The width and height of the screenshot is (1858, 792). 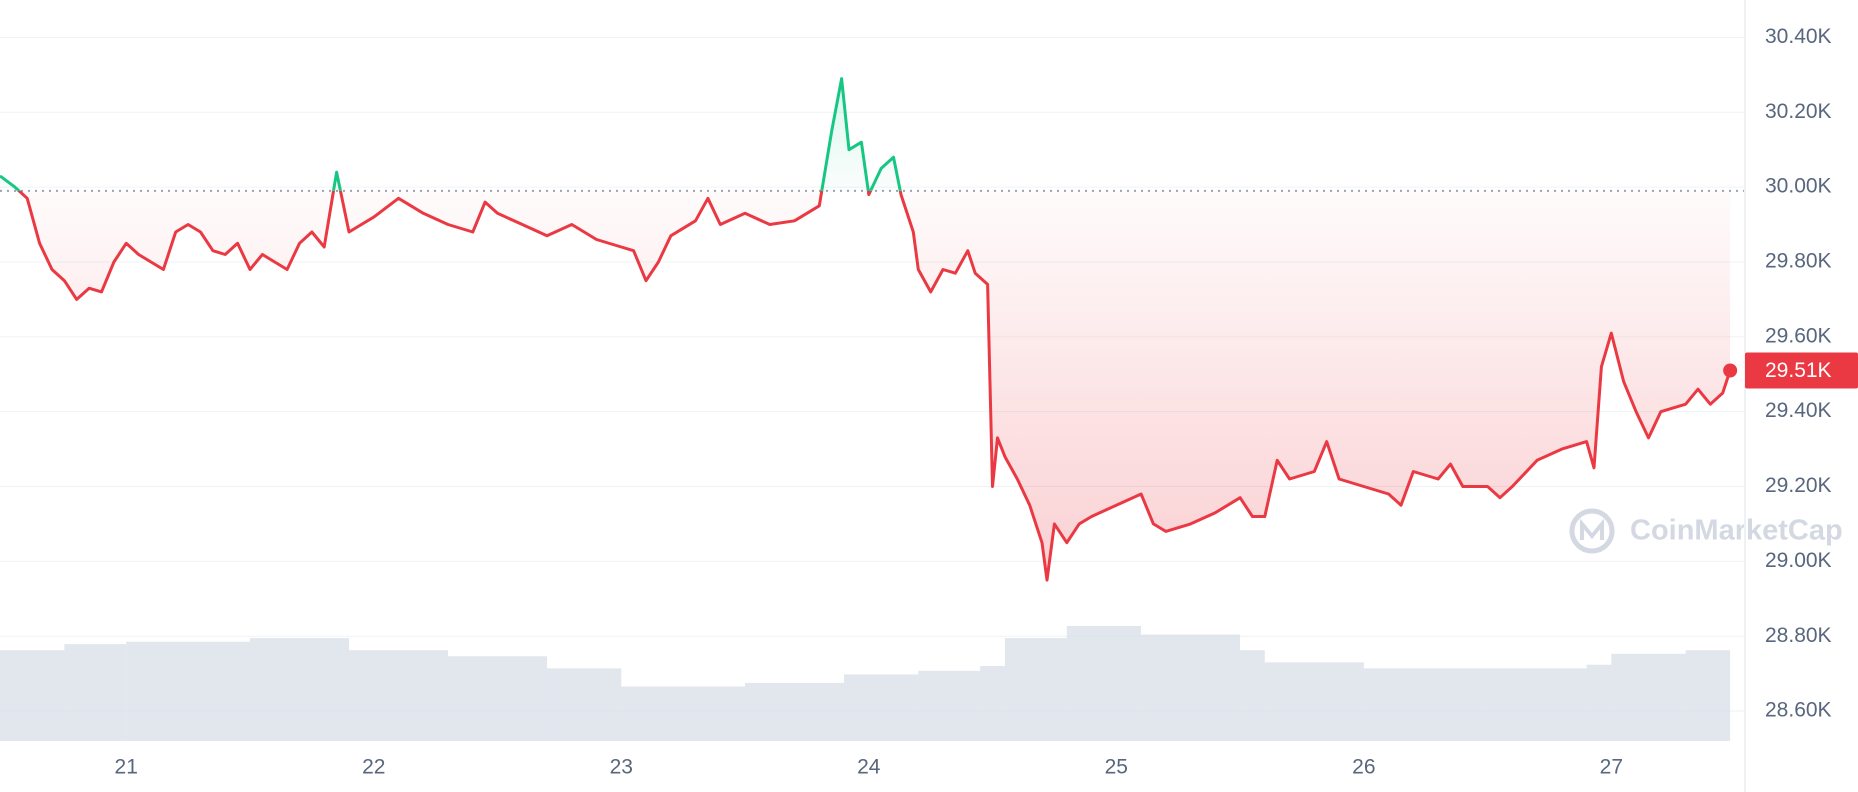 What do you see at coordinates (1736, 531) in the screenshot?
I see `watermark: CoinMarketCap` at bounding box center [1736, 531].